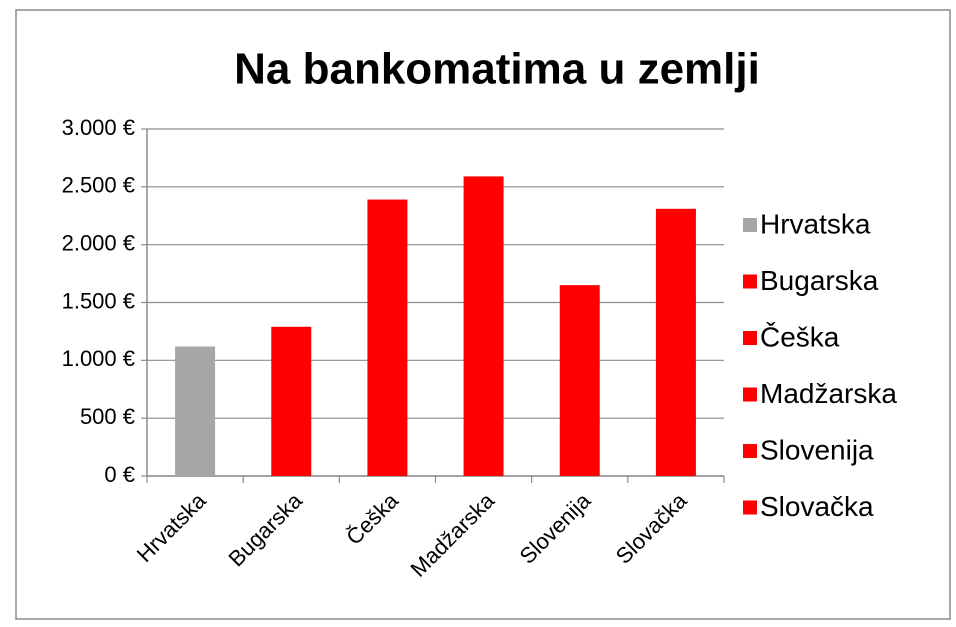 The height and width of the screenshot is (627, 956). What do you see at coordinates (107, 416) in the screenshot?
I see `y-tick-label: 500 €` at bounding box center [107, 416].